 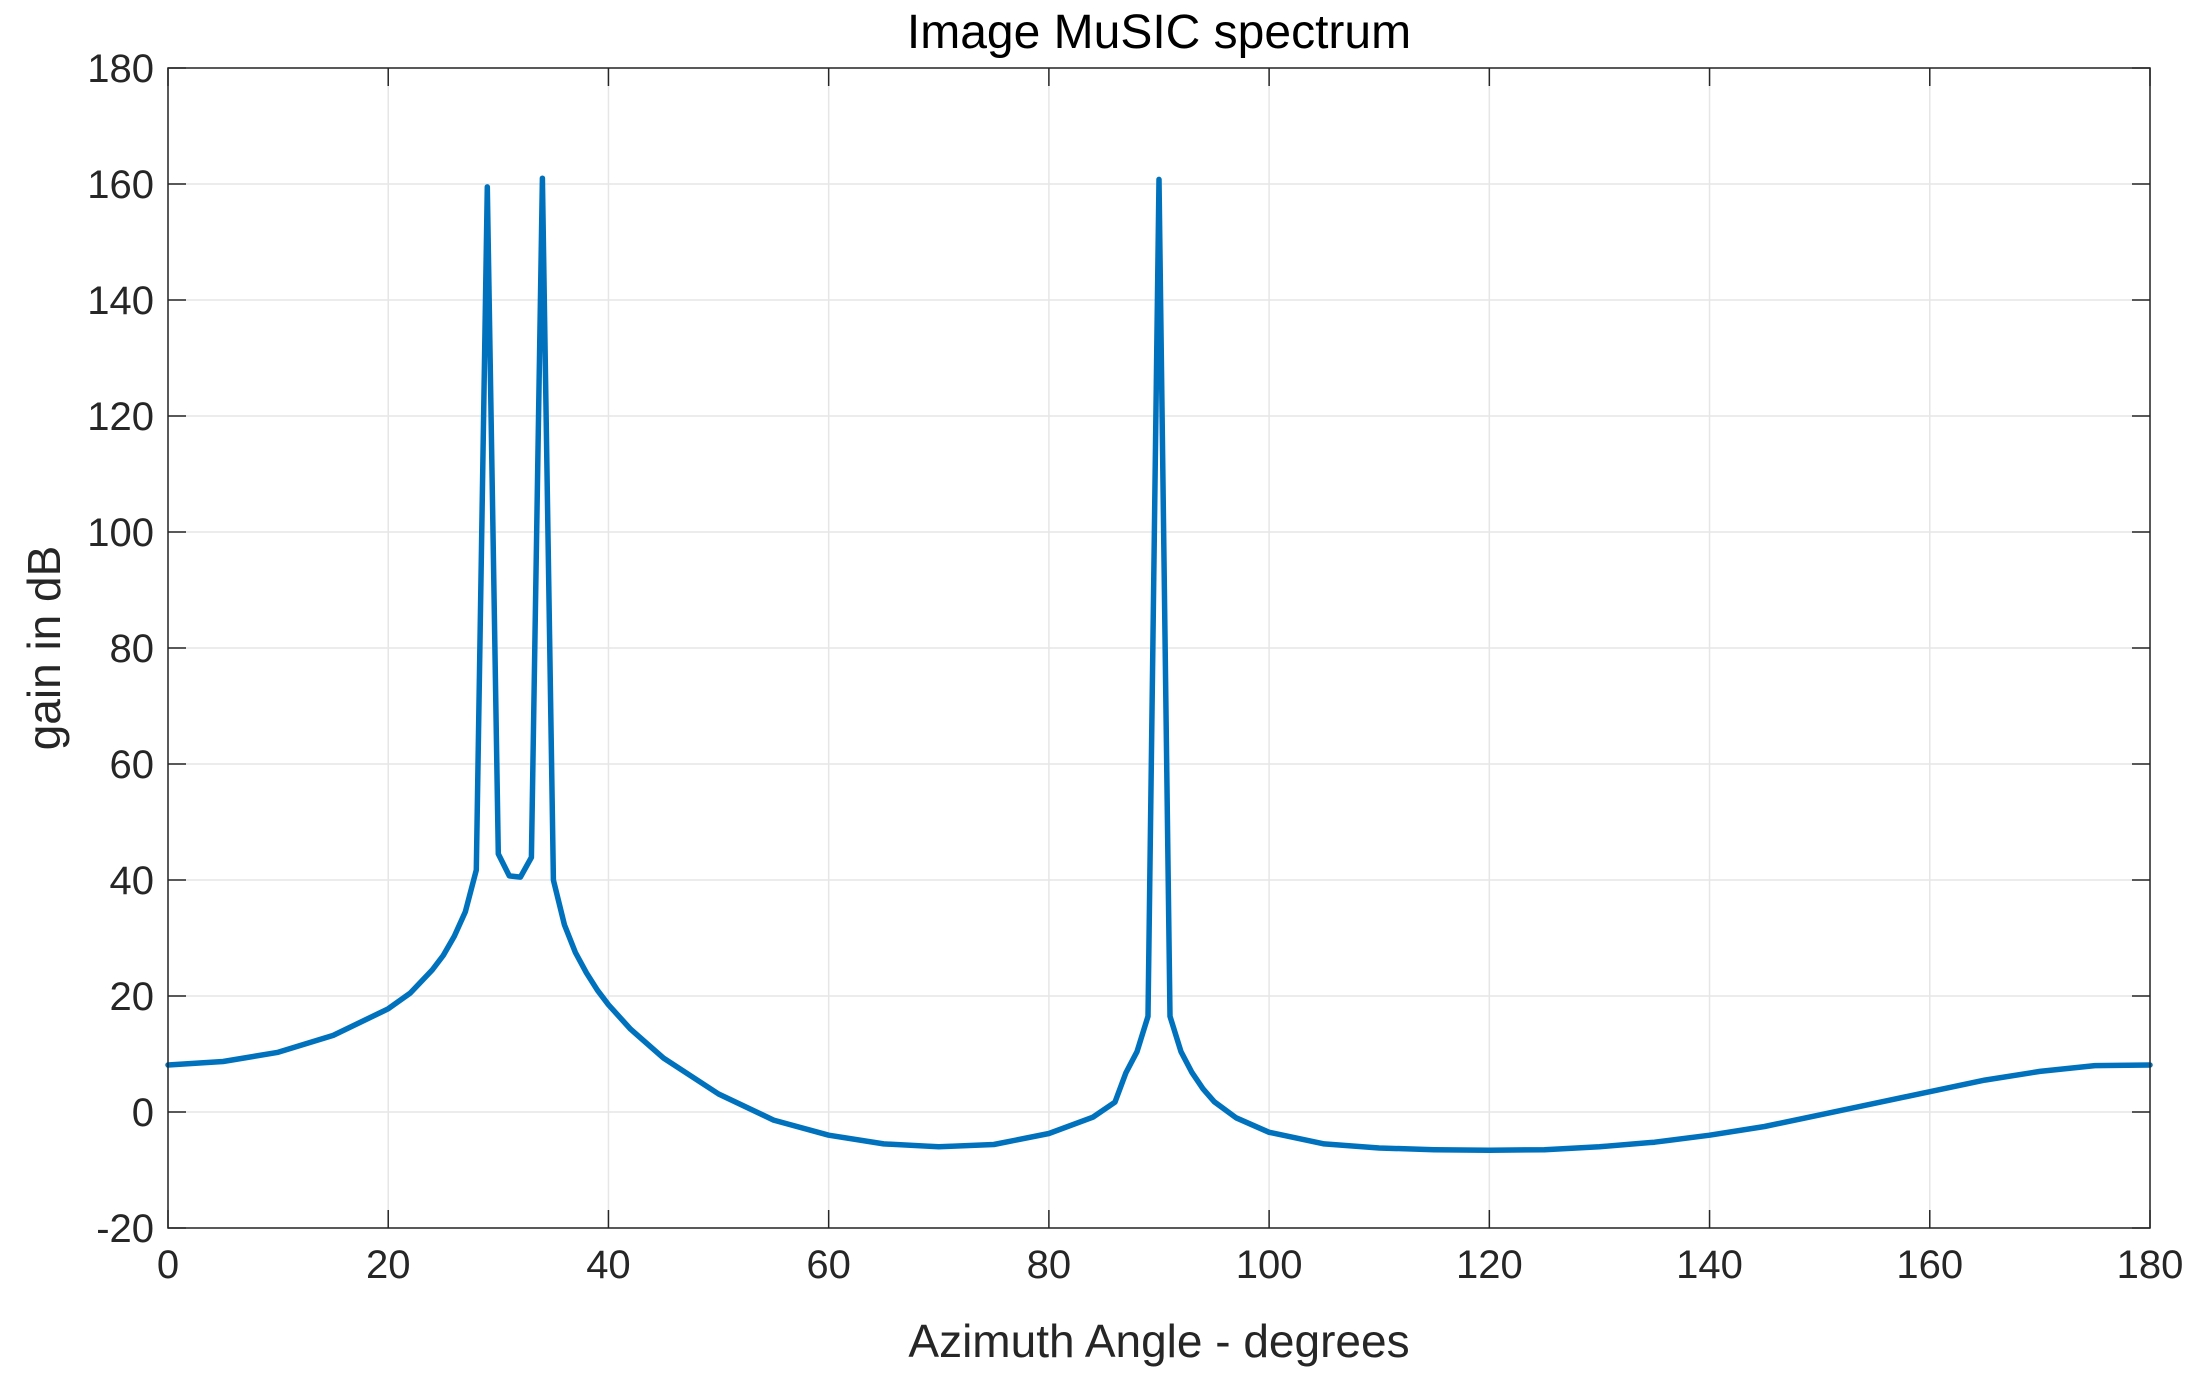 What do you see at coordinates (168, 1265) in the screenshot?
I see `x-tick-label: 0` at bounding box center [168, 1265].